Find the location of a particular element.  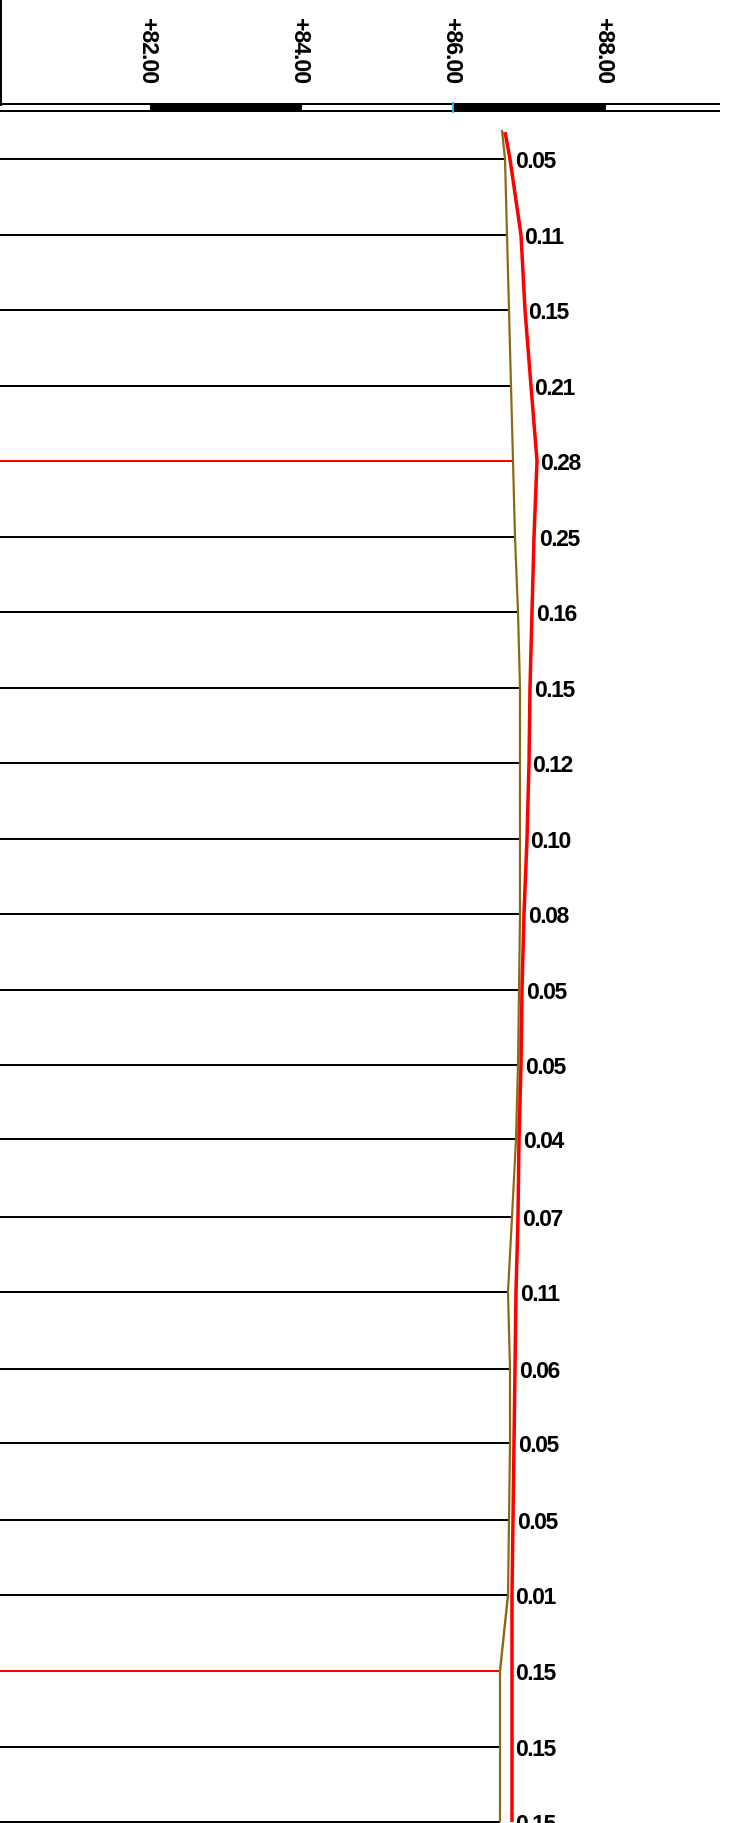

row-value-label: 0.12 is located at coordinates (552, 764).